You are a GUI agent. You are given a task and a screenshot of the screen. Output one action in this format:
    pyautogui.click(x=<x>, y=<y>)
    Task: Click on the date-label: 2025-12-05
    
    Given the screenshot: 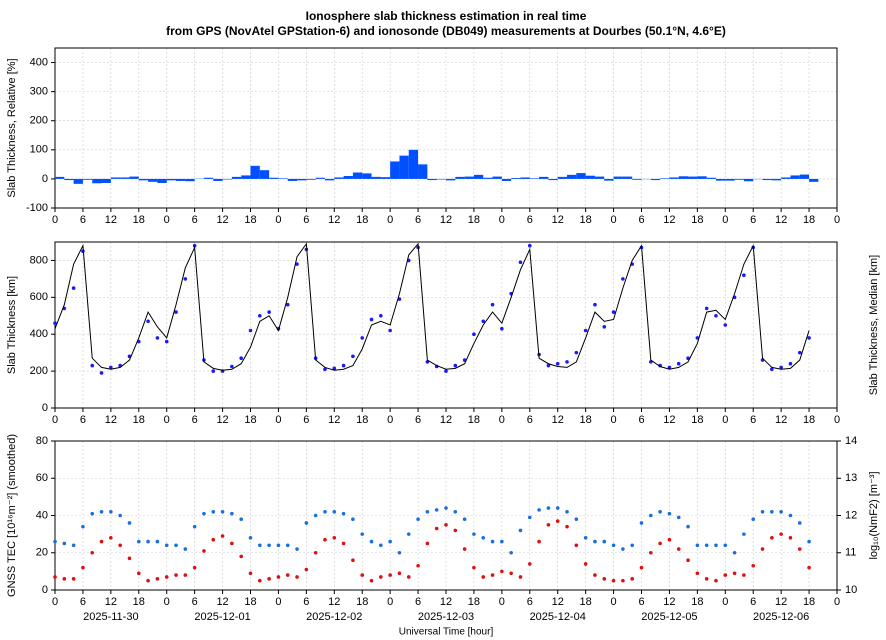 What is the action you would take?
    pyautogui.click(x=669, y=617)
    